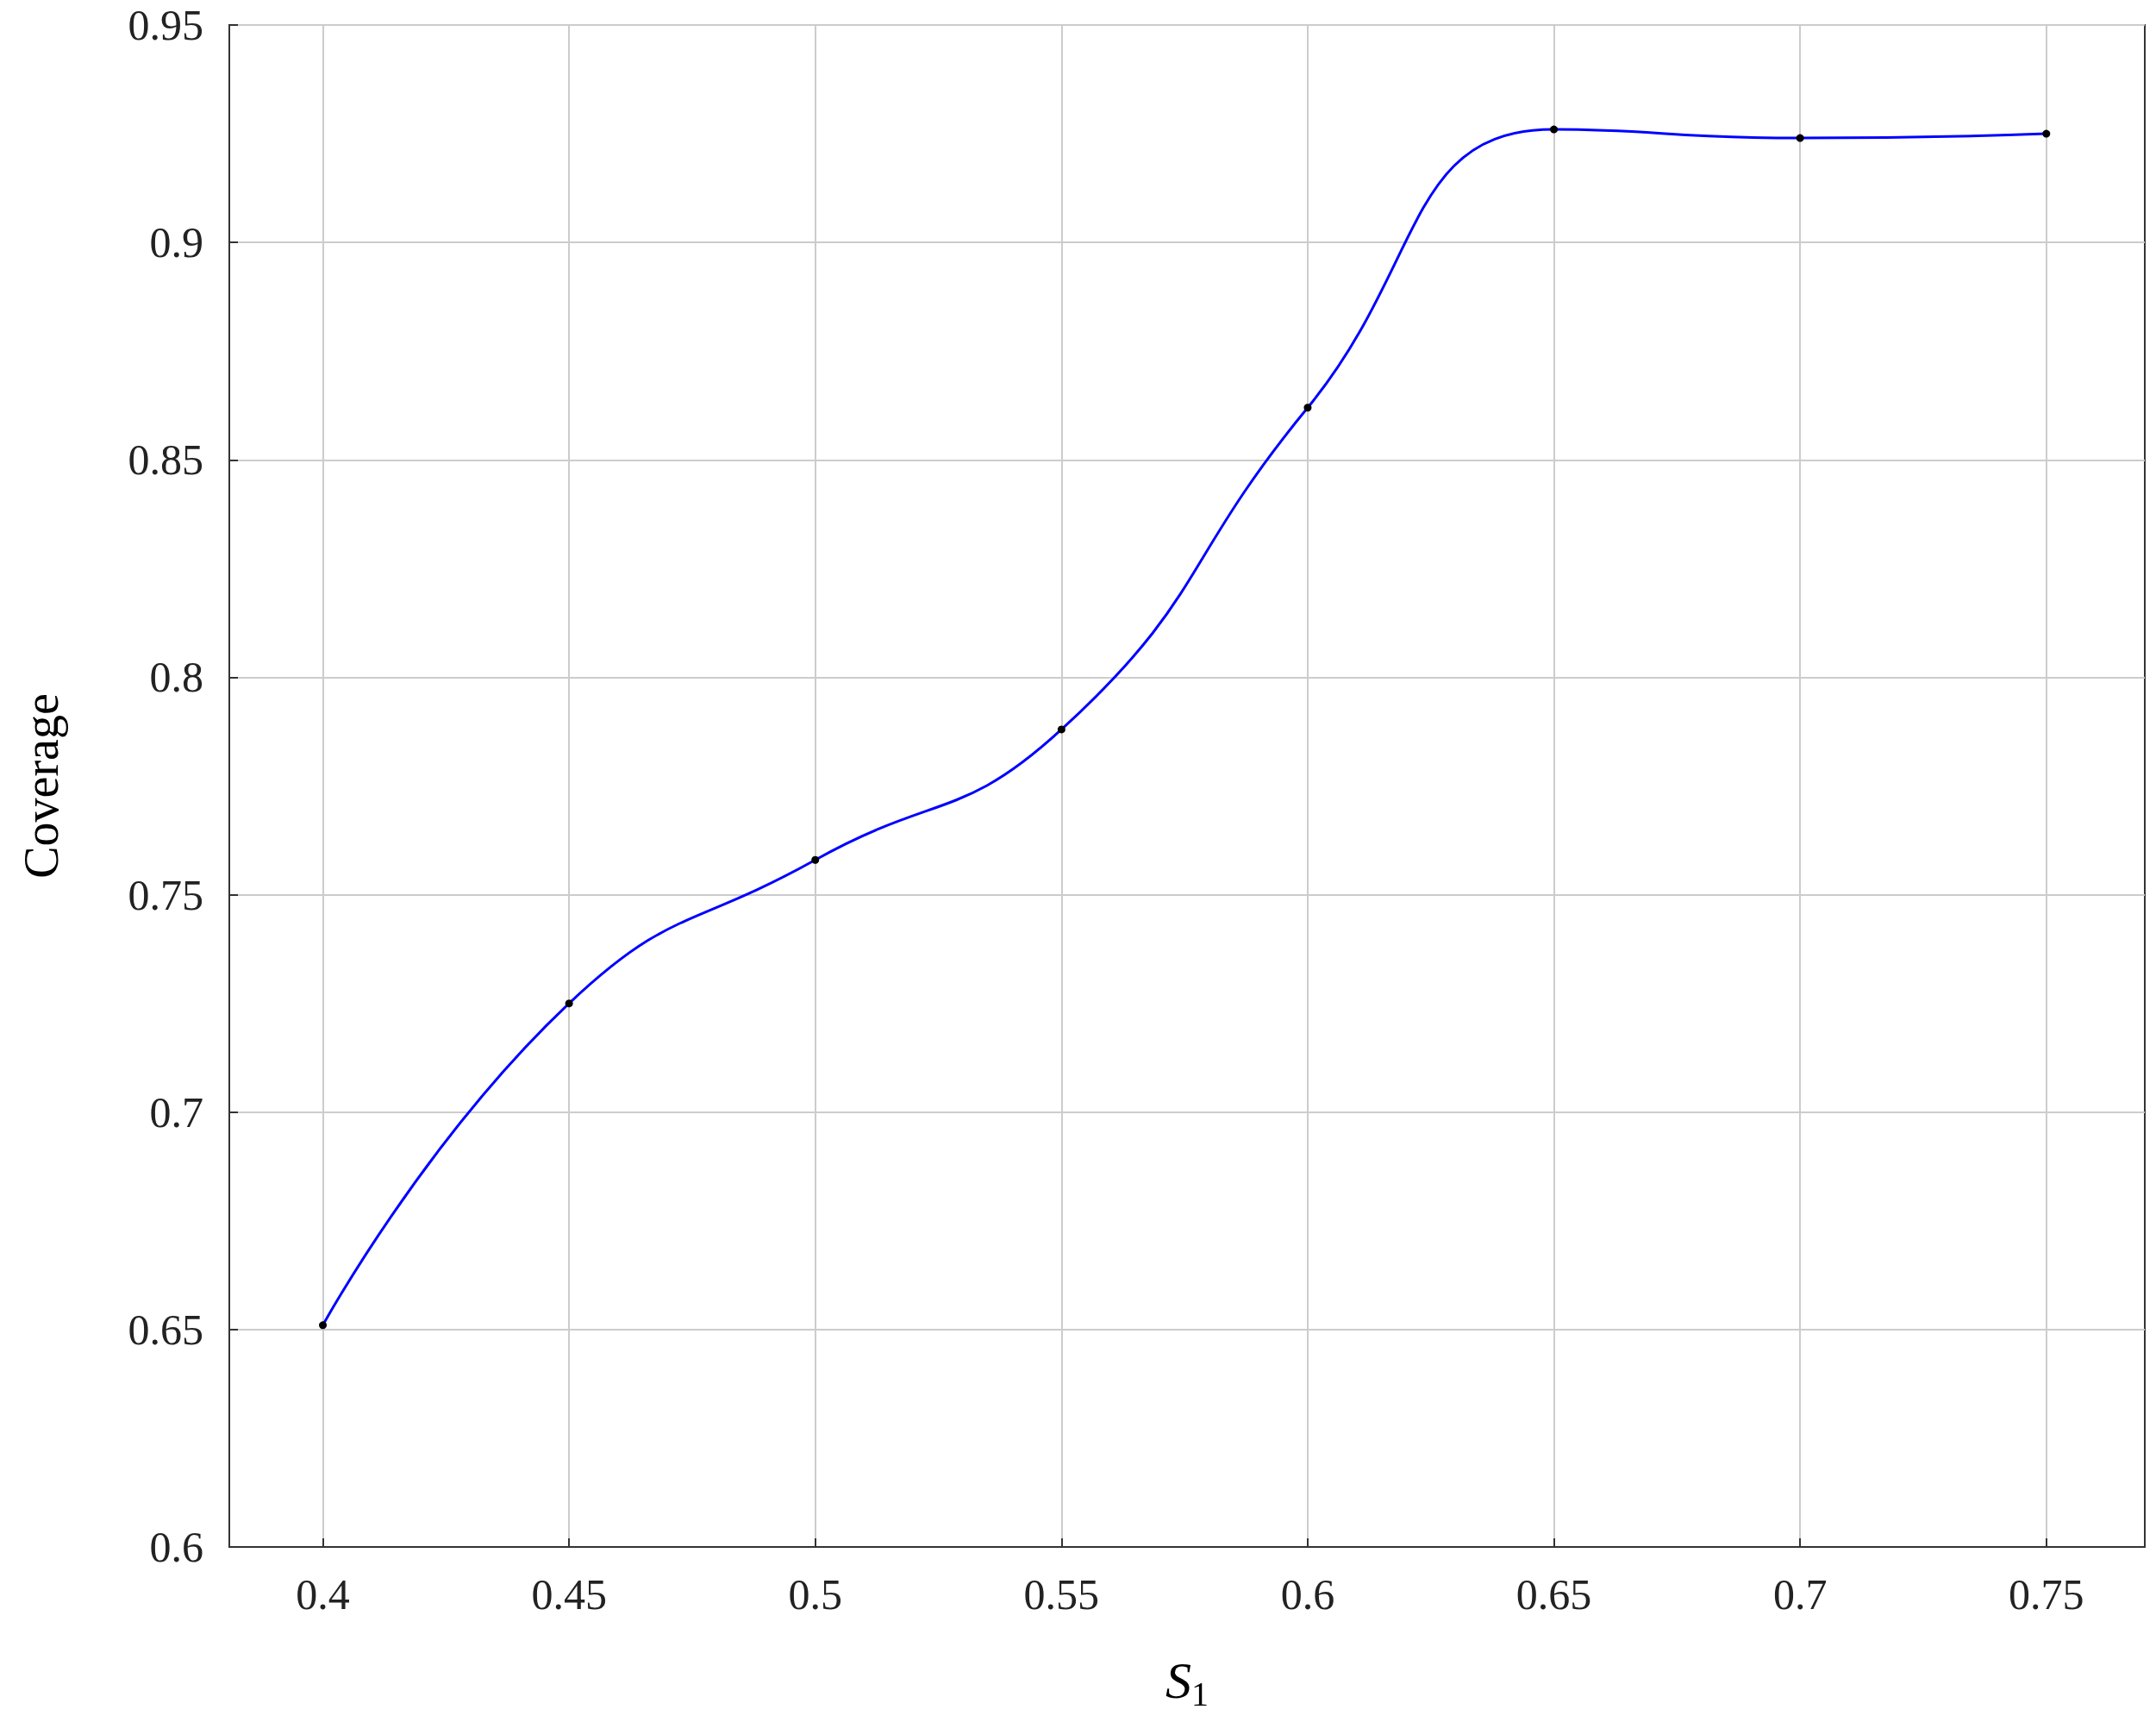 The width and height of the screenshot is (2156, 1722). What do you see at coordinates (323, 1594) in the screenshot?
I see `x-tick-label: 0.4` at bounding box center [323, 1594].